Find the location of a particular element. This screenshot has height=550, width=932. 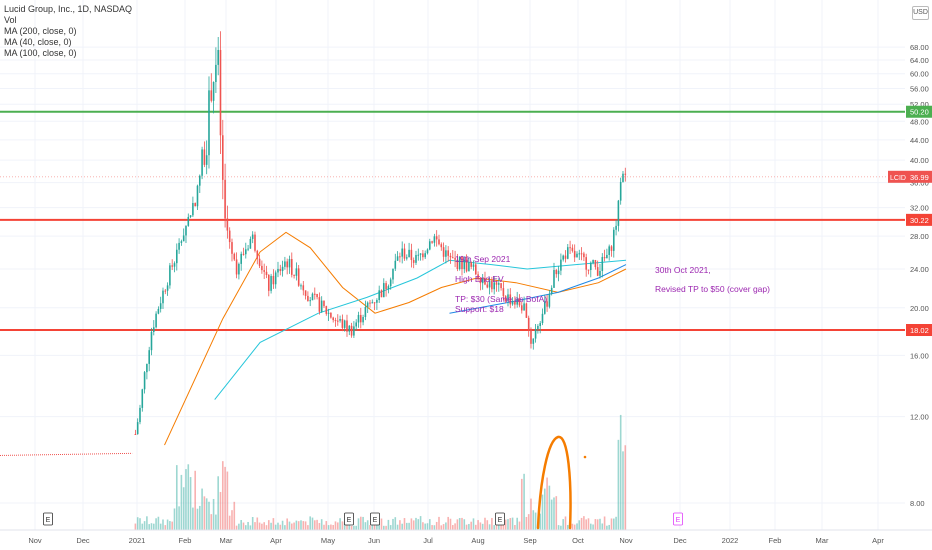

symbol-title: Lucid Group, Inc., 1D, NASDAQ is located at coordinates (68, 9).